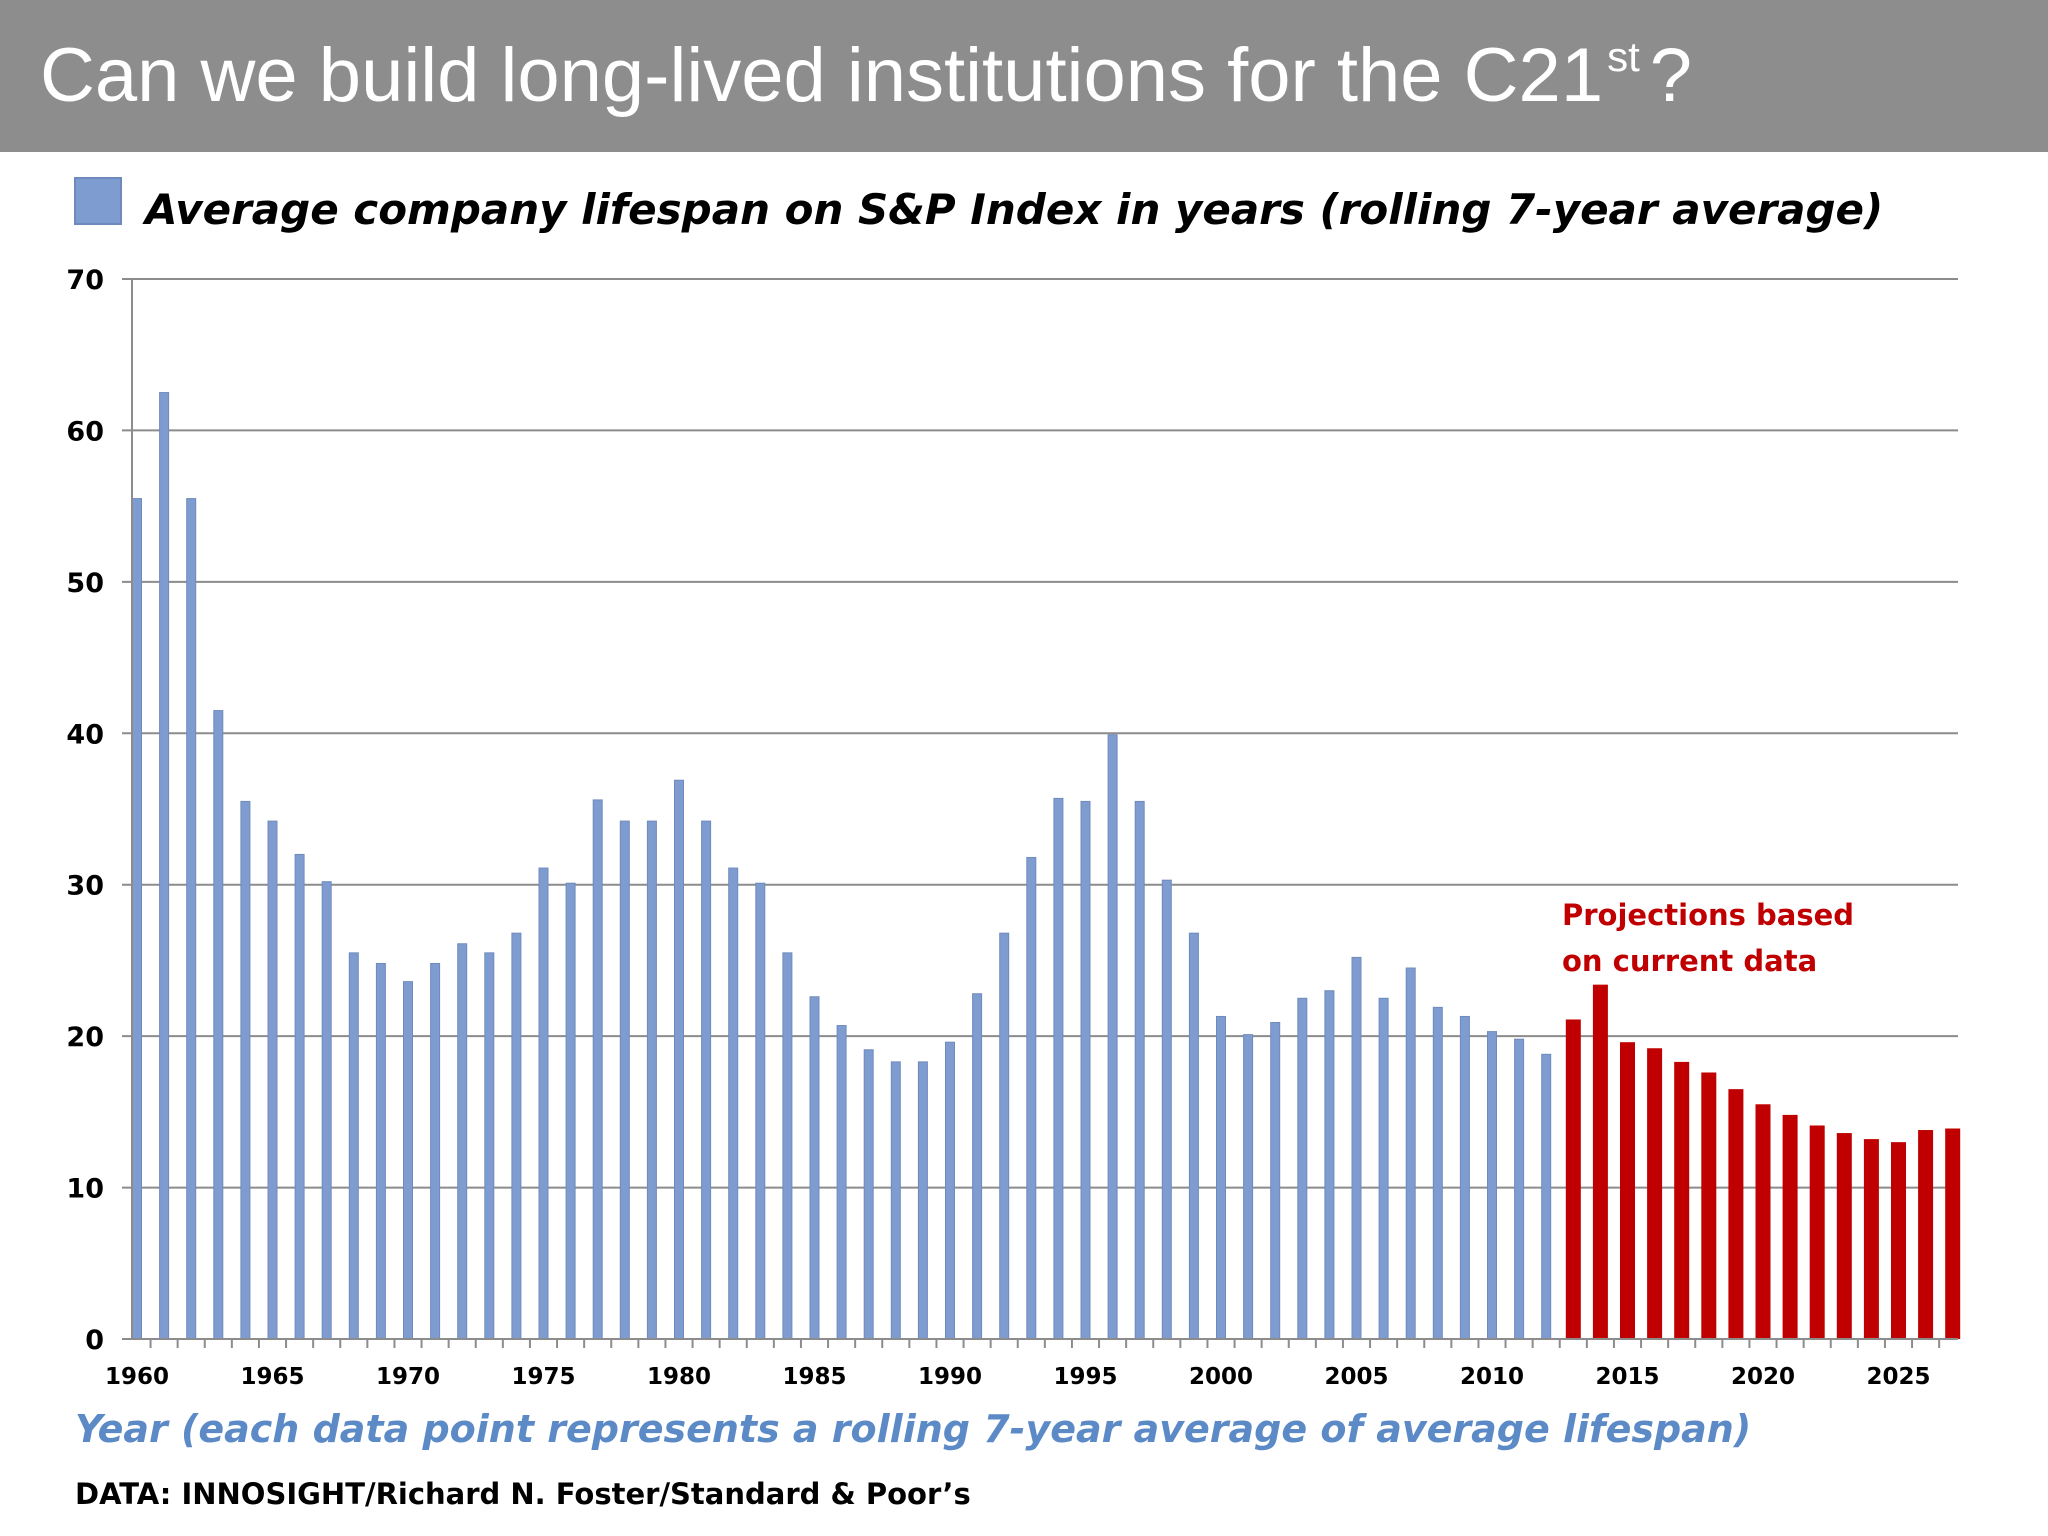 This screenshot has height=1536, width=2048. What do you see at coordinates (408, 1377) in the screenshot?
I see `x-tick-label: 1970` at bounding box center [408, 1377].